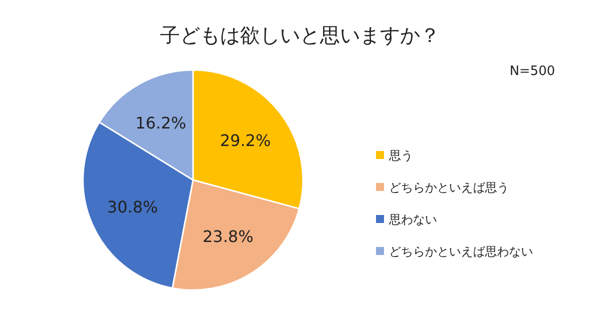 This screenshot has width=600, height=326. Describe the element at coordinates (412, 219) in the screenshot. I see `legend-label: 思わない` at that location.